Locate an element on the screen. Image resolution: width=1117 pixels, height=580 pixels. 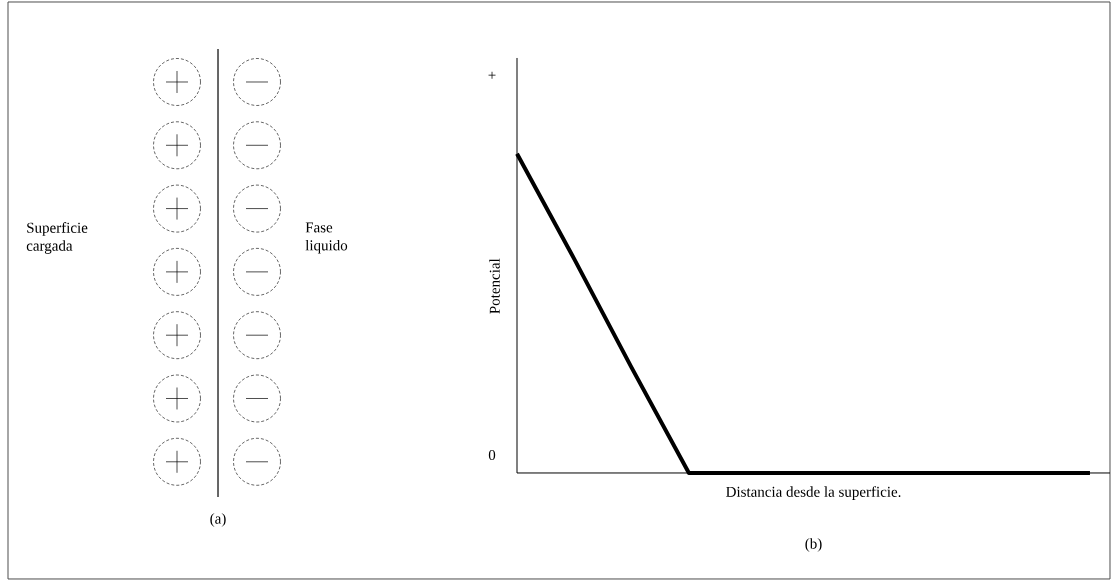
y-axis-title: Potencial is located at coordinates (494, 286).